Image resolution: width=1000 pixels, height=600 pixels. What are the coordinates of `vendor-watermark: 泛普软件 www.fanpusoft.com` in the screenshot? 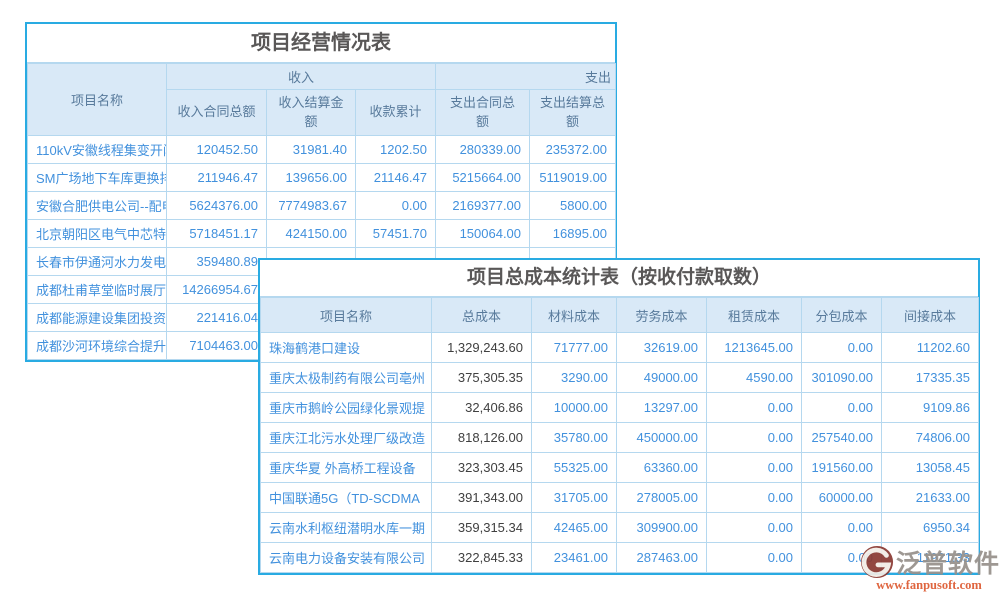 It's located at (930, 568).